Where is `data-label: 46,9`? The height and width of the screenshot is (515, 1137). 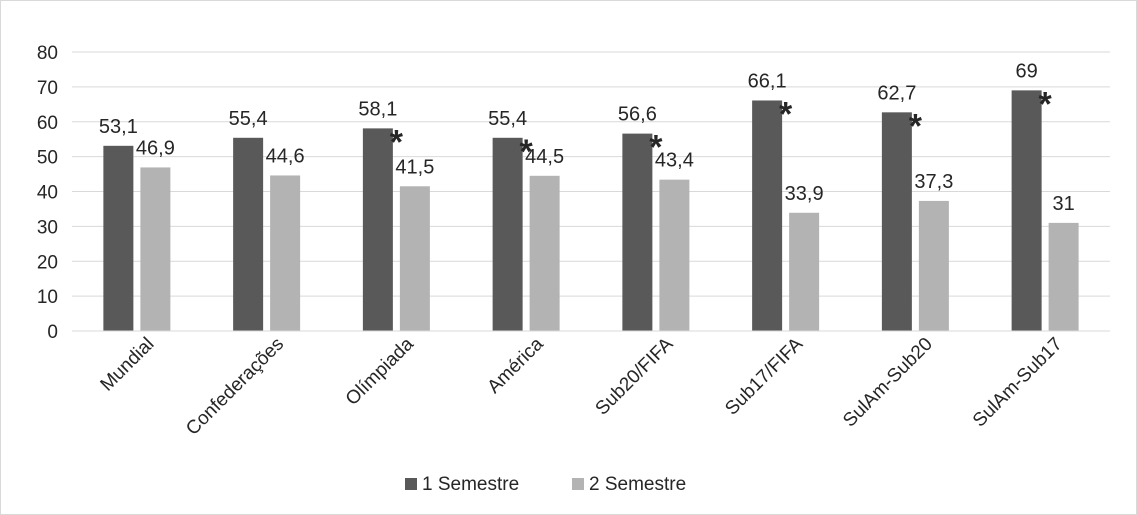 data-label: 46,9 is located at coordinates (155, 148).